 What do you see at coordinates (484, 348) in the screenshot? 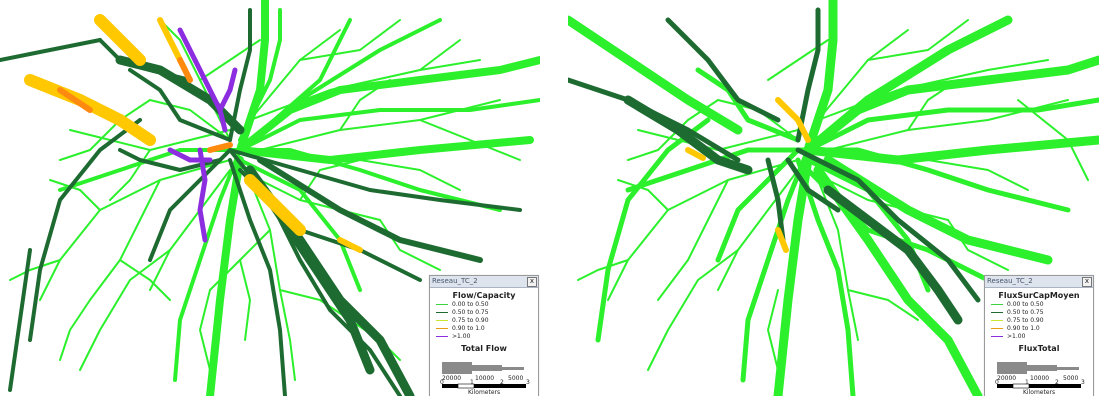
I see `legend-flow-title: Total Flow` at bounding box center [484, 348].